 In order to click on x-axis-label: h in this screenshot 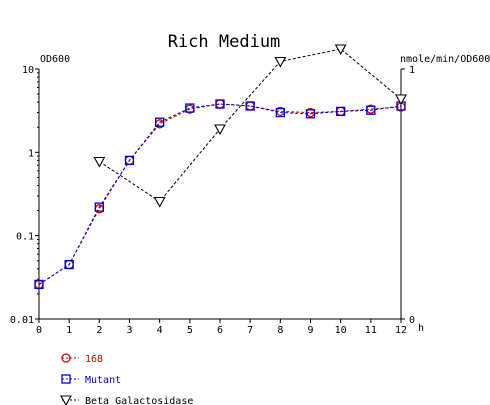, I will do `click(421, 328)`.